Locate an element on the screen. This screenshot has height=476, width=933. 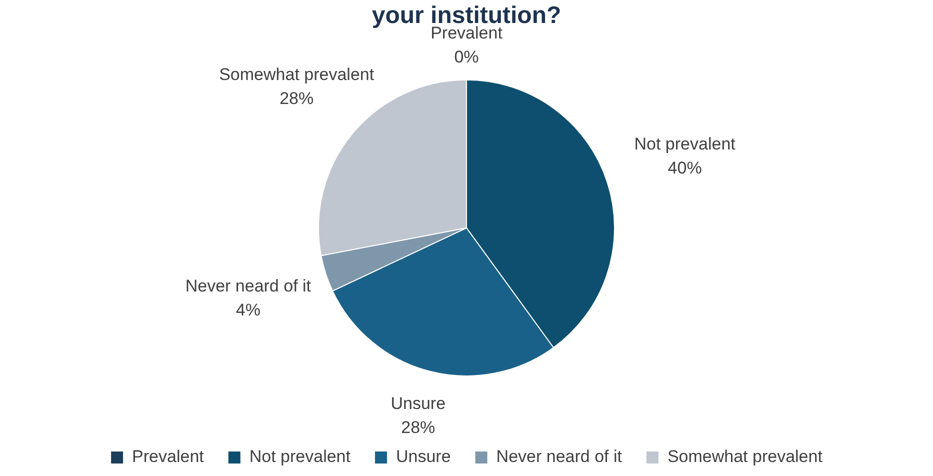
slice-label: Unsure is located at coordinates (418, 403).